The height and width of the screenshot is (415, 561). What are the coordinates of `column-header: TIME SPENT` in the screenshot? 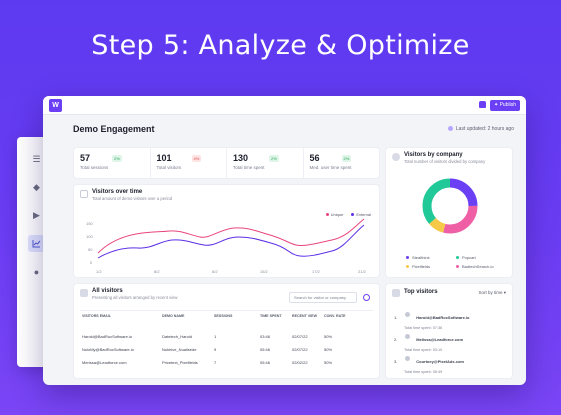 It's located at (271, 316).